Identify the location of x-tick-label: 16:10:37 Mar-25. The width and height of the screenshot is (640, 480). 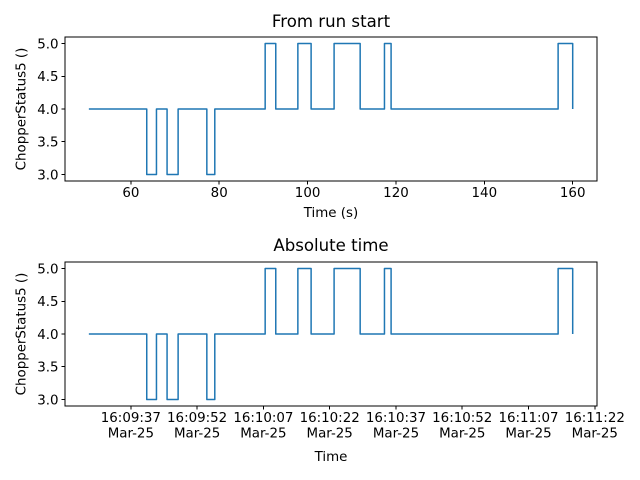
(396, 426).